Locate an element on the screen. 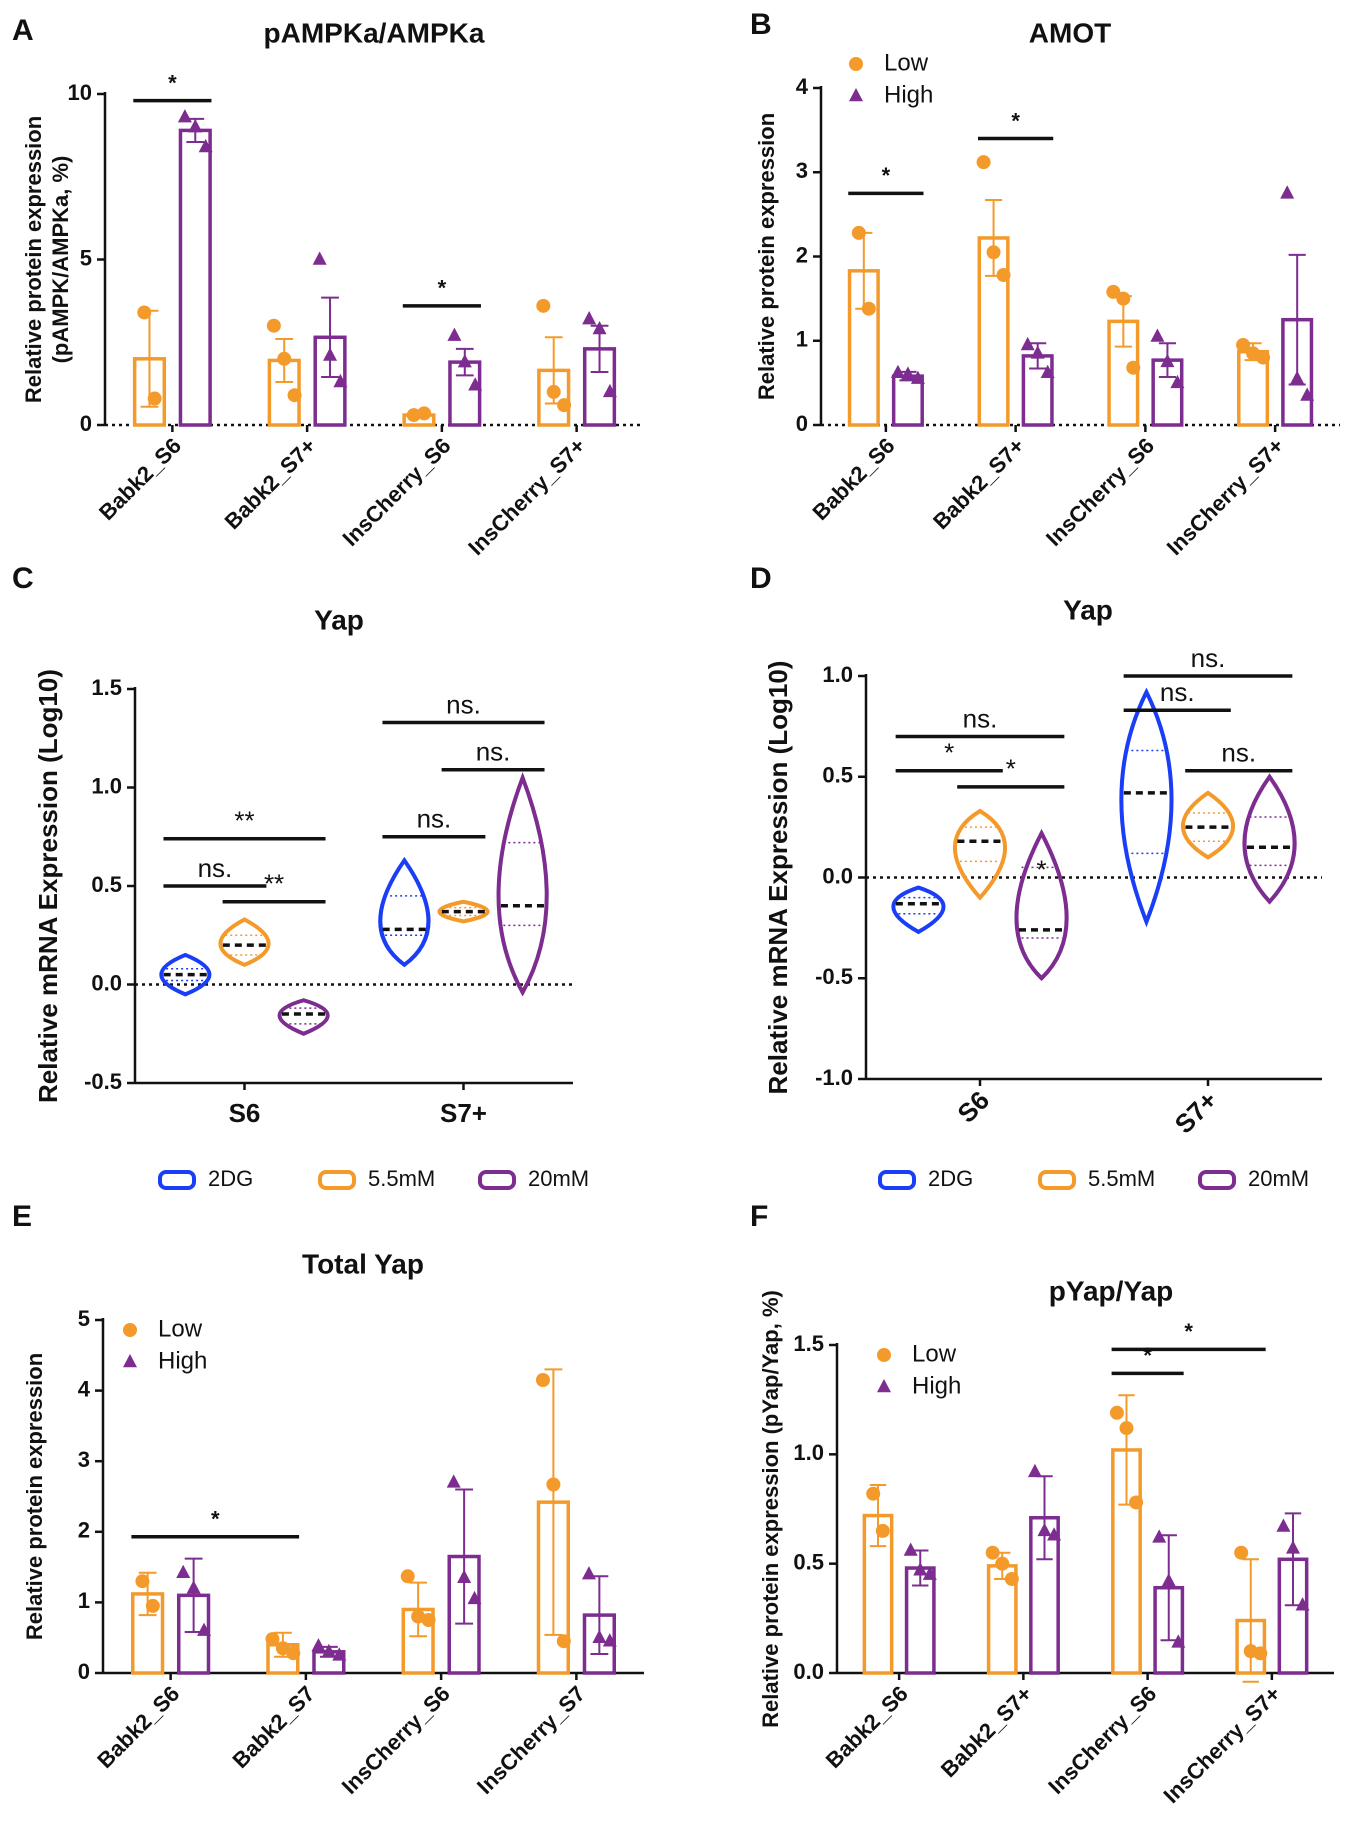 The image size is (1357, 1841). y-tick-label: 3 is located at coordinates (802, 170).